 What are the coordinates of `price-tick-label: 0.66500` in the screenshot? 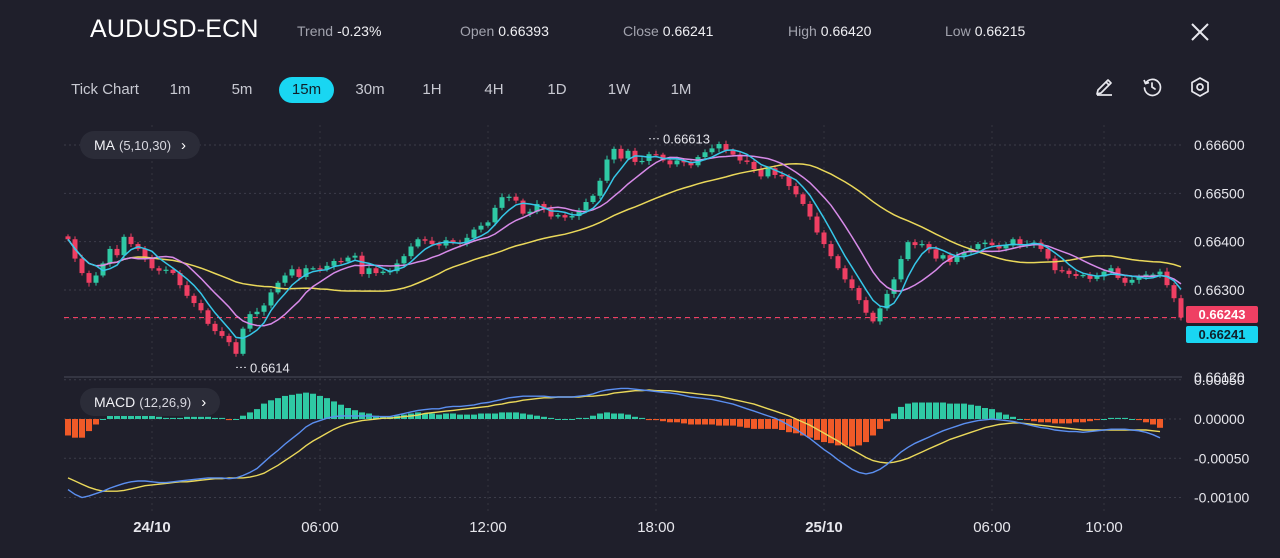 It's located at (1219, 193).